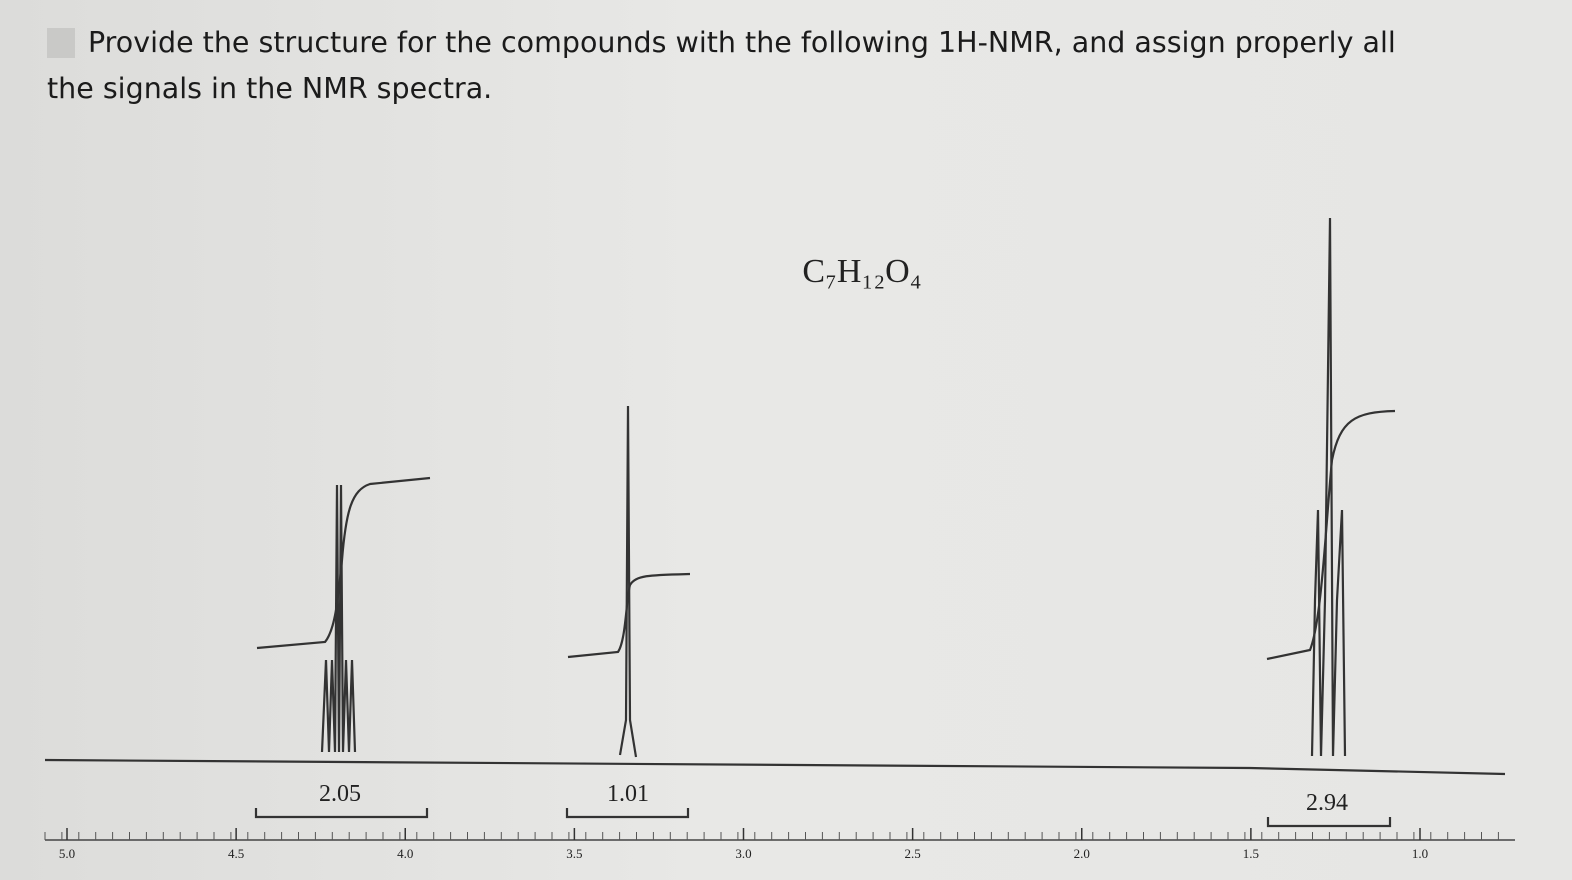  I want to click on integration-label: 2.05, so click(340, 794).